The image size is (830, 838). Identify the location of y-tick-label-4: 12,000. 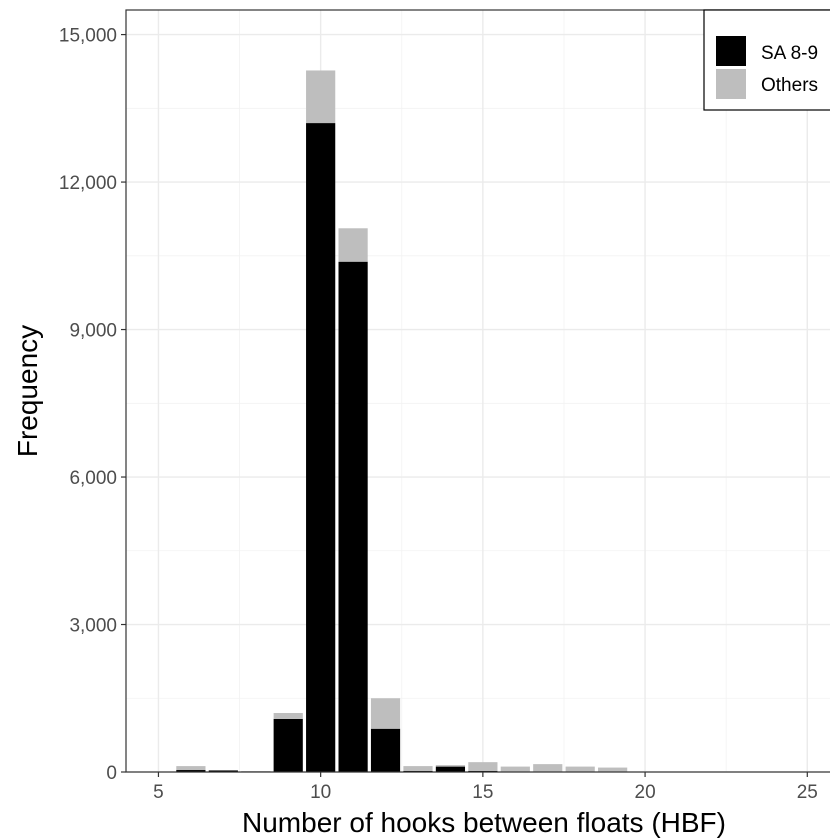
(88, 183).